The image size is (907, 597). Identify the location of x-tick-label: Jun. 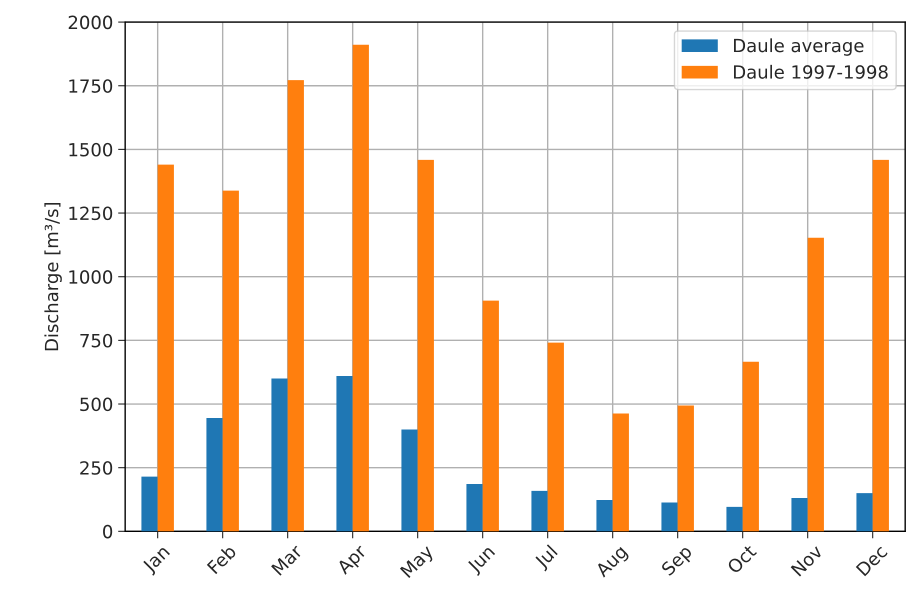
(482, 560).